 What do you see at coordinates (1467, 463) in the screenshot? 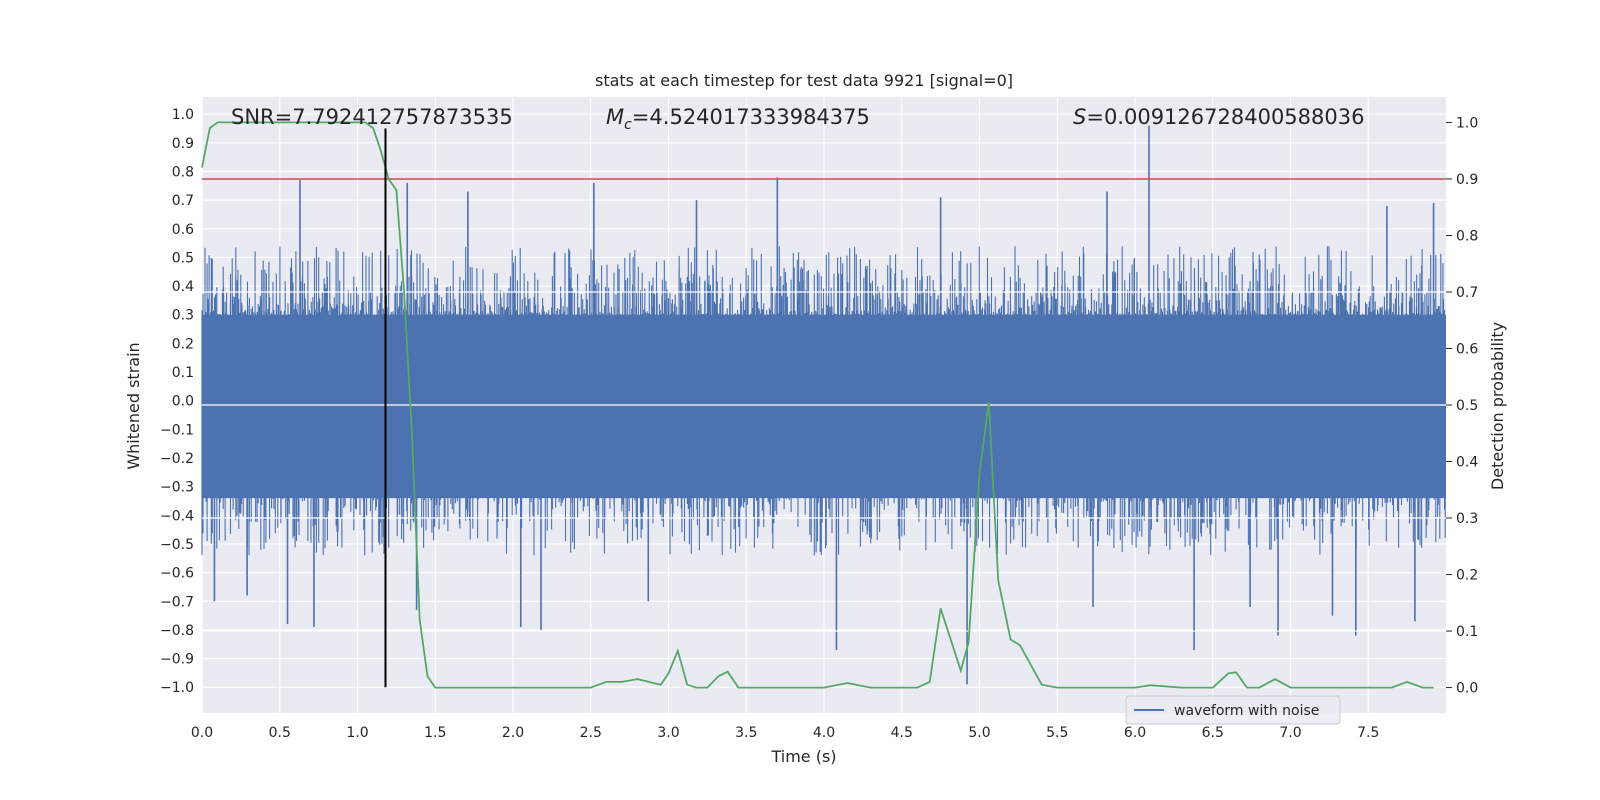
I see `y2-tick-label: 0.4` at bounding box center [1467, 463].